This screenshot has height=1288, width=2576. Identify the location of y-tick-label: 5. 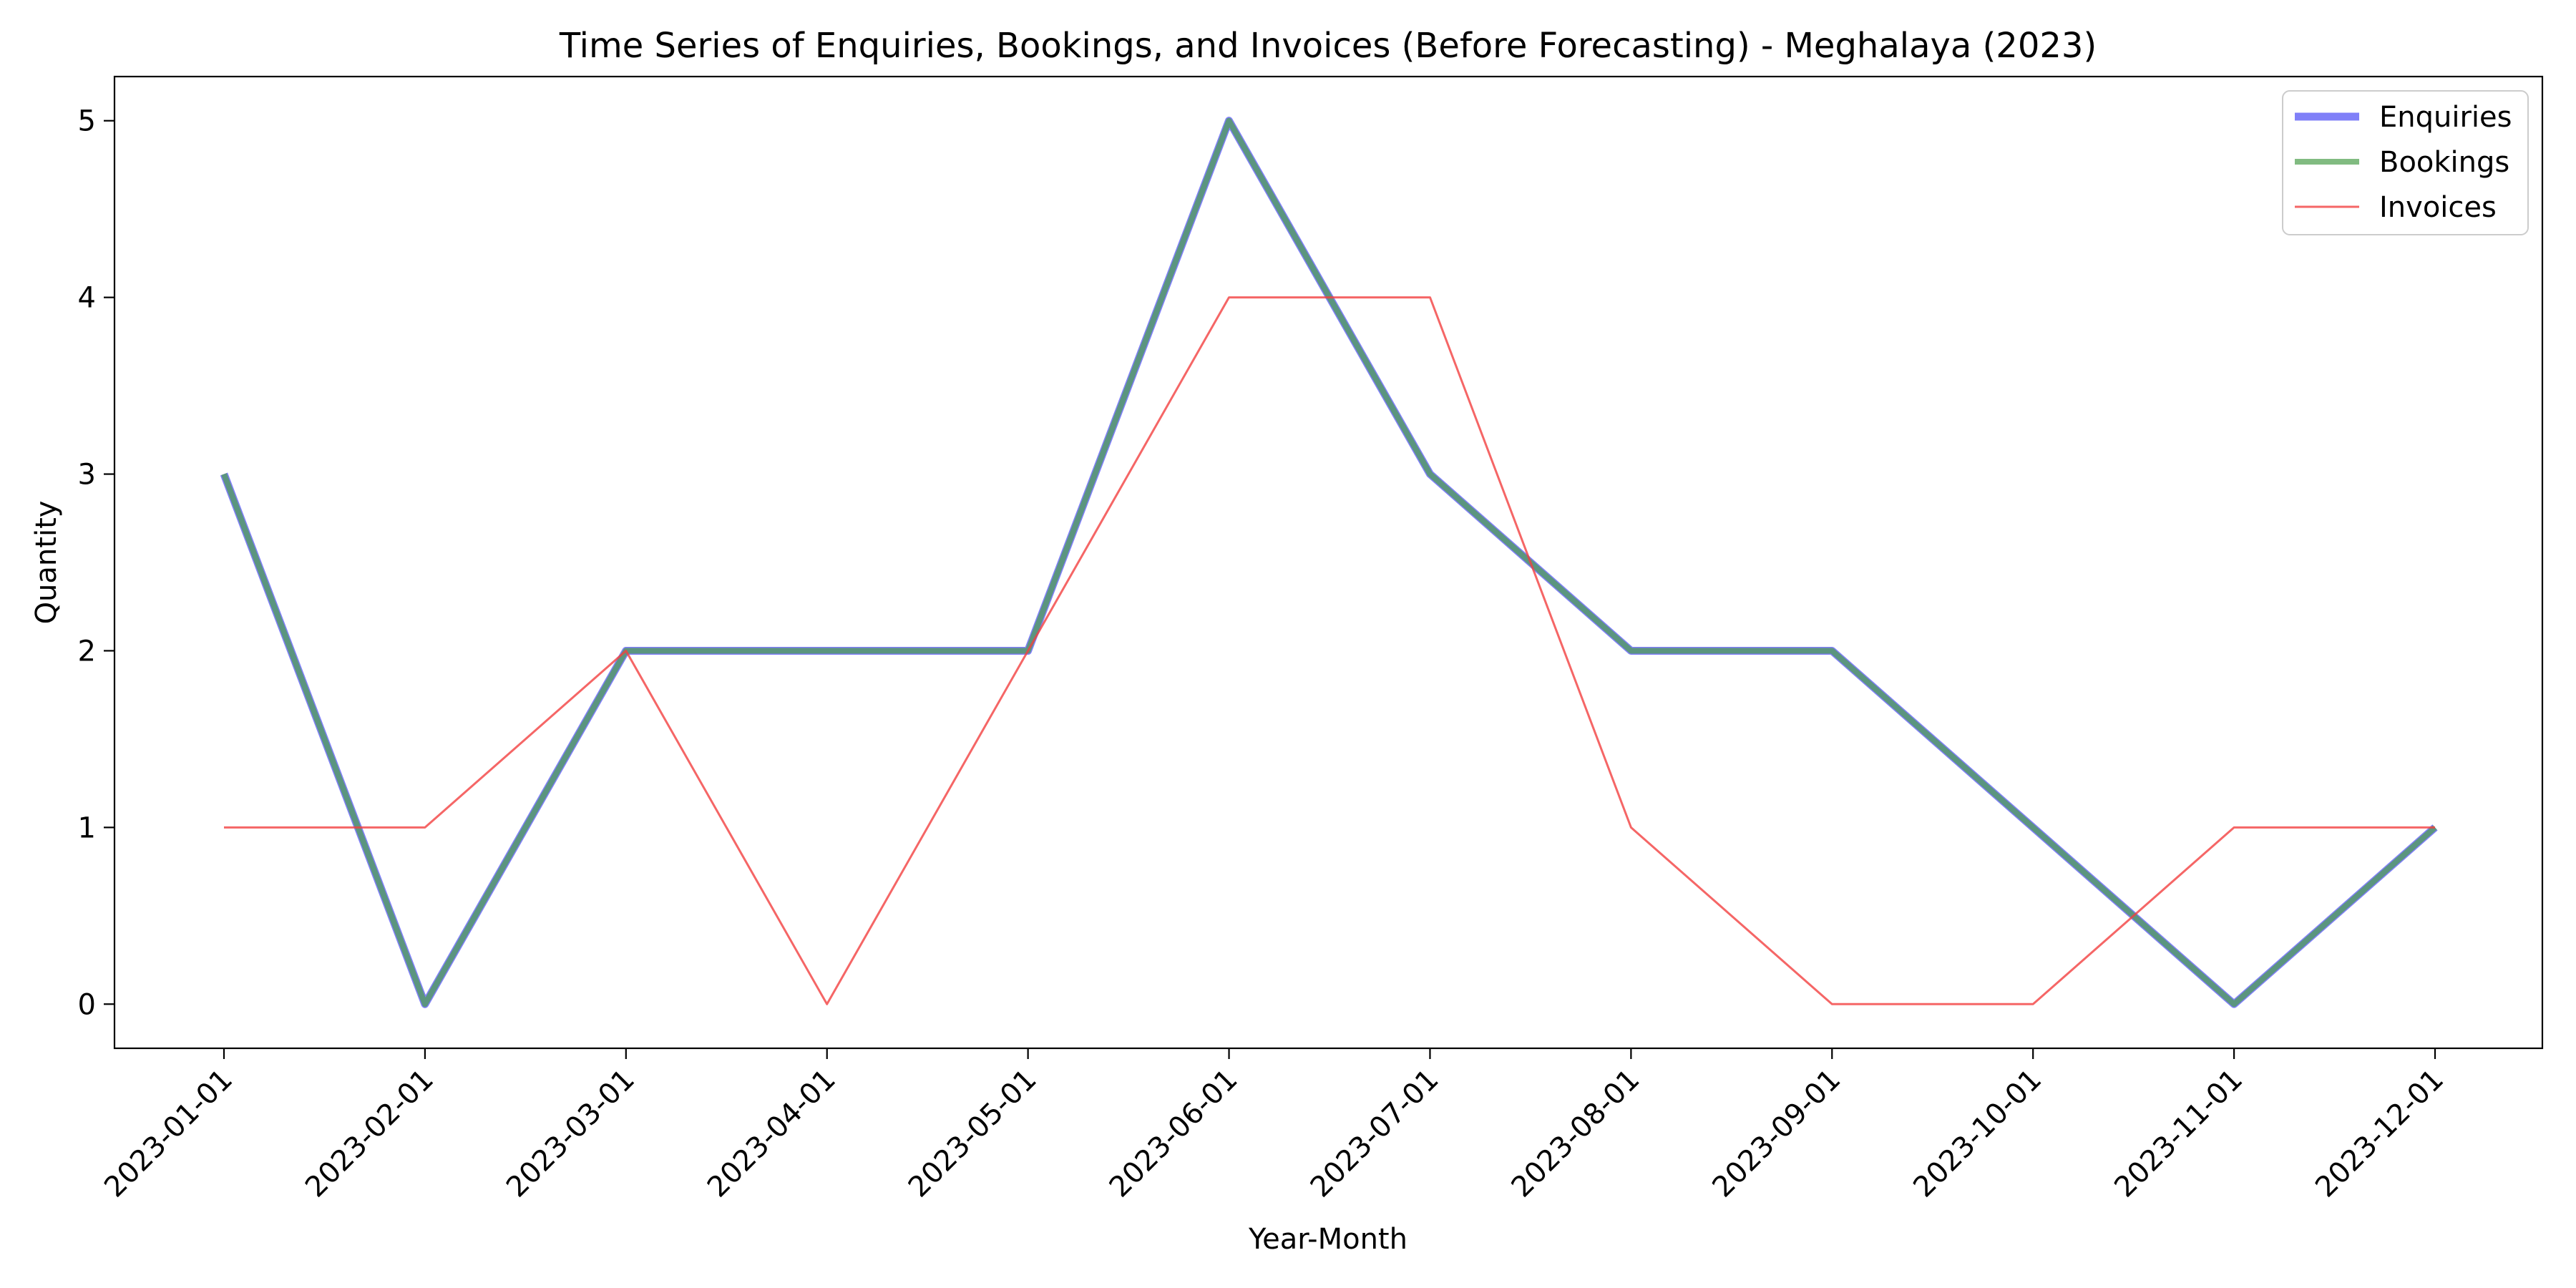
(87, 122).